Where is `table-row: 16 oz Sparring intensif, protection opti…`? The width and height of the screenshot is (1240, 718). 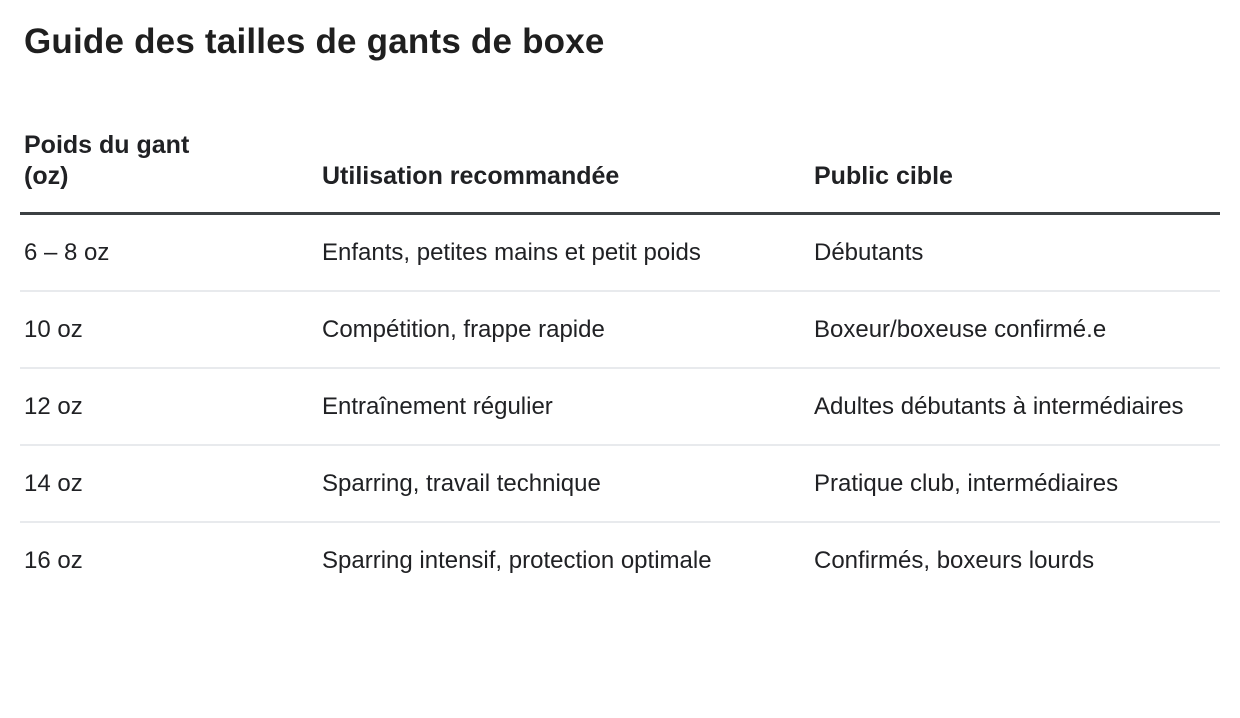 table-row: 16 oz Sparring intensif, protection opti… is located at coordinates (620, 560).